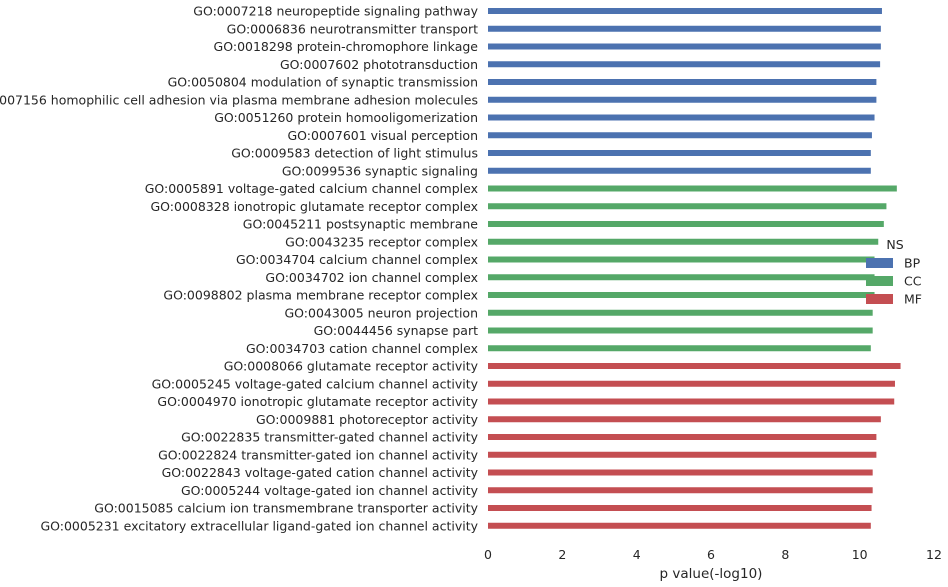  What do you see at coordinates (562, 554) in the screenshot?
I see `x-tick-label: 2` at bounding box center [562, 554].